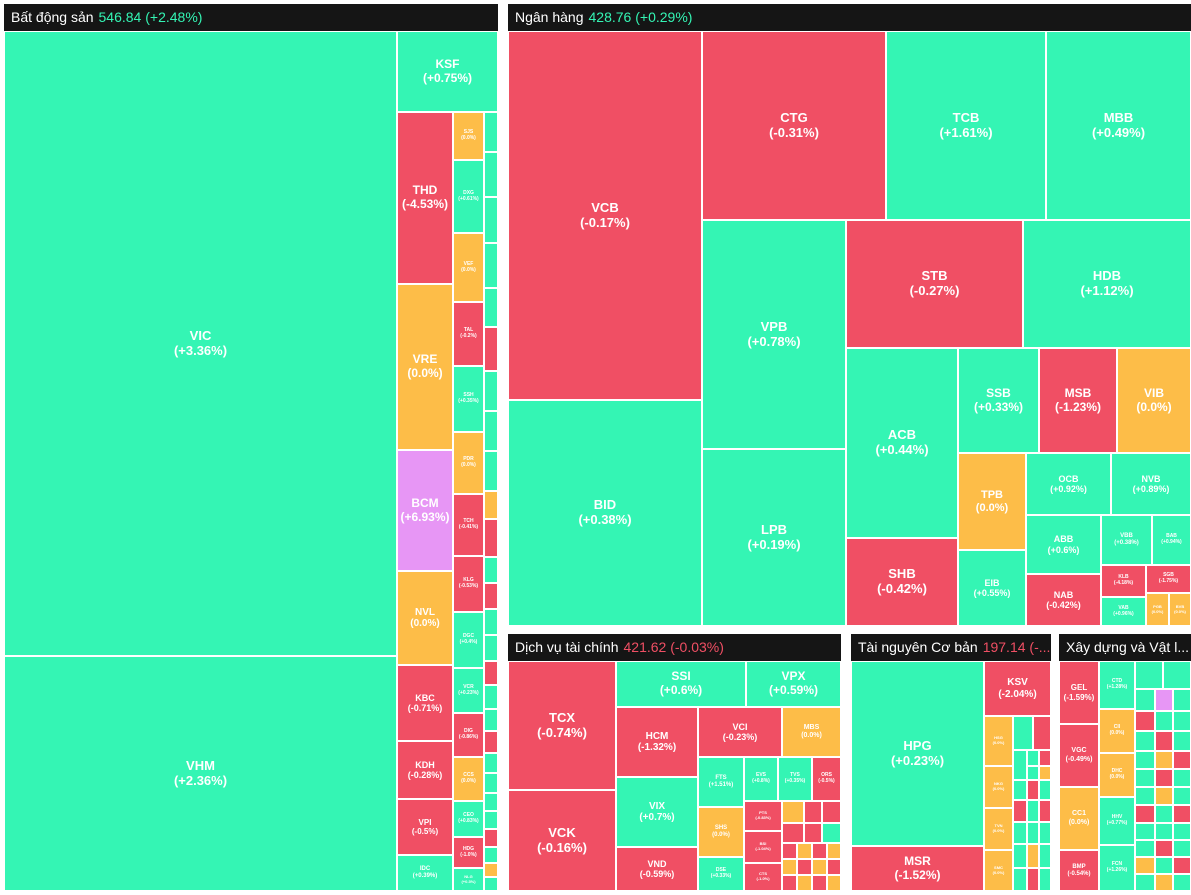  I want to click on sector-header: Dịch vụ tài chính 421.62 (-0.03%), so click(674, 647).